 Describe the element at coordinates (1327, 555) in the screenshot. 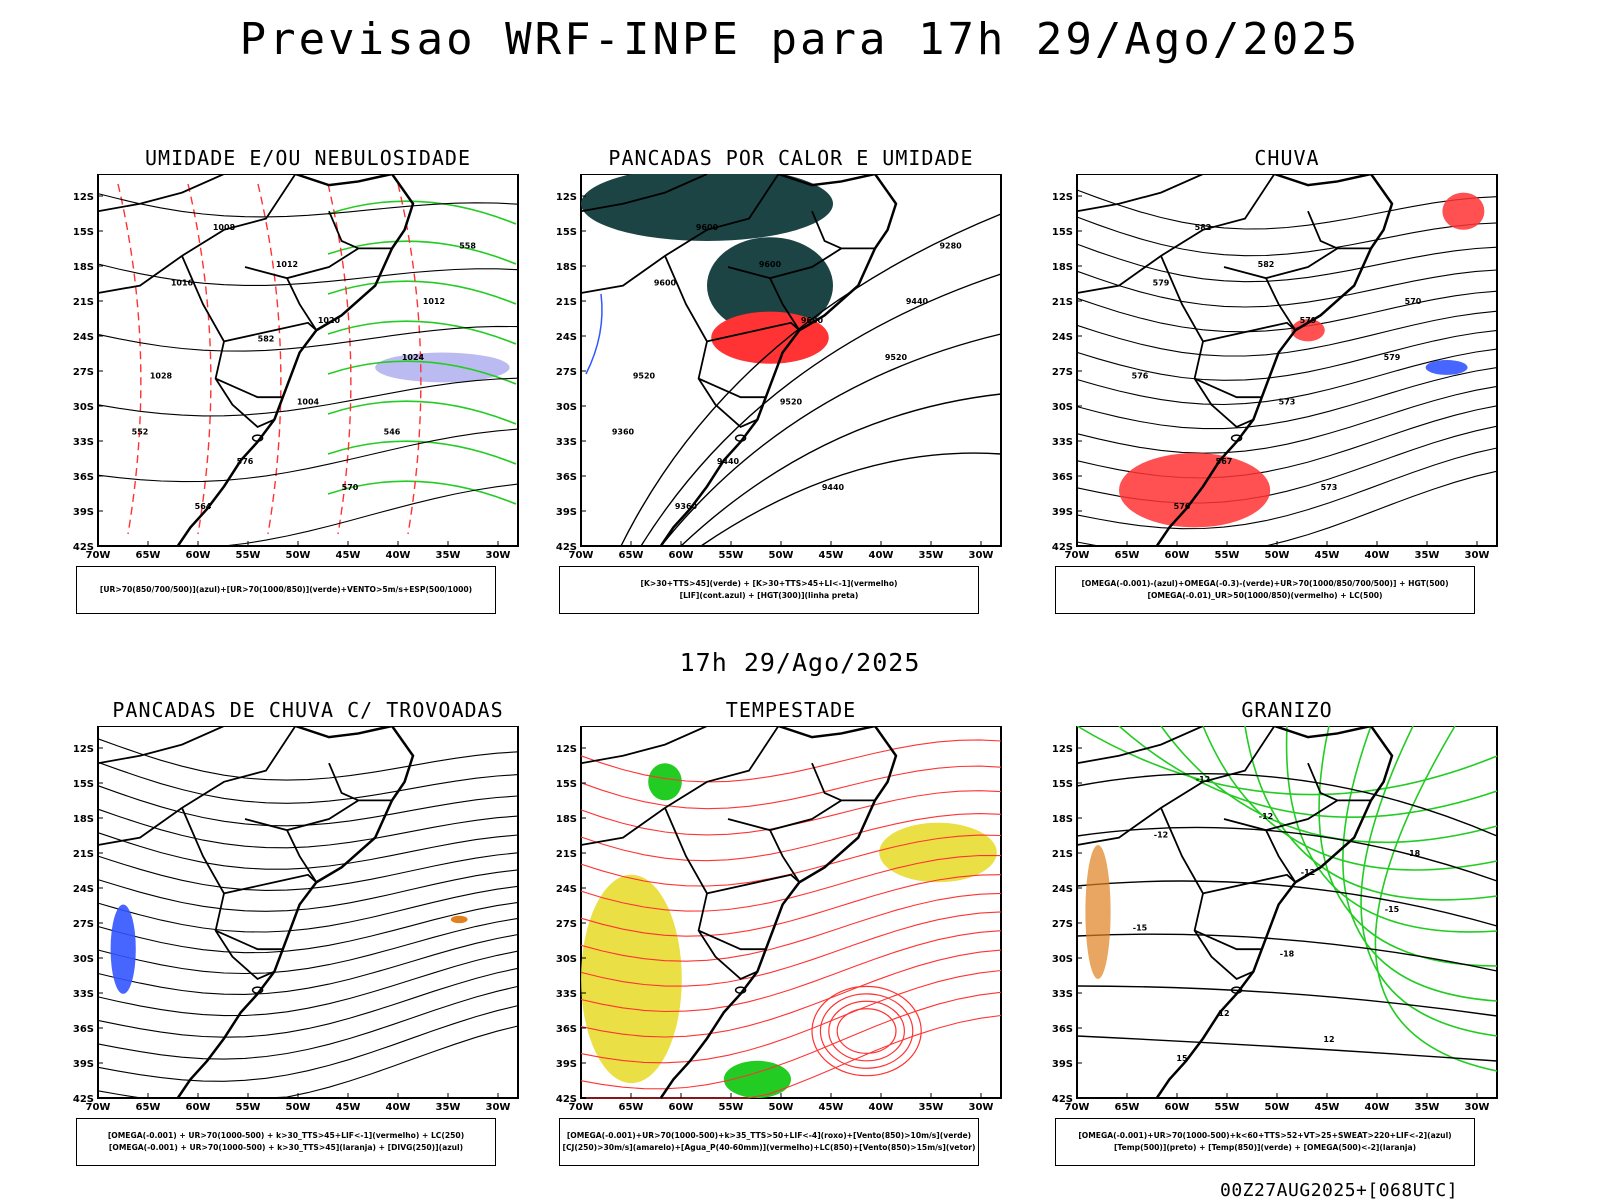

I see `lon-tick-label: 45W` at that location.